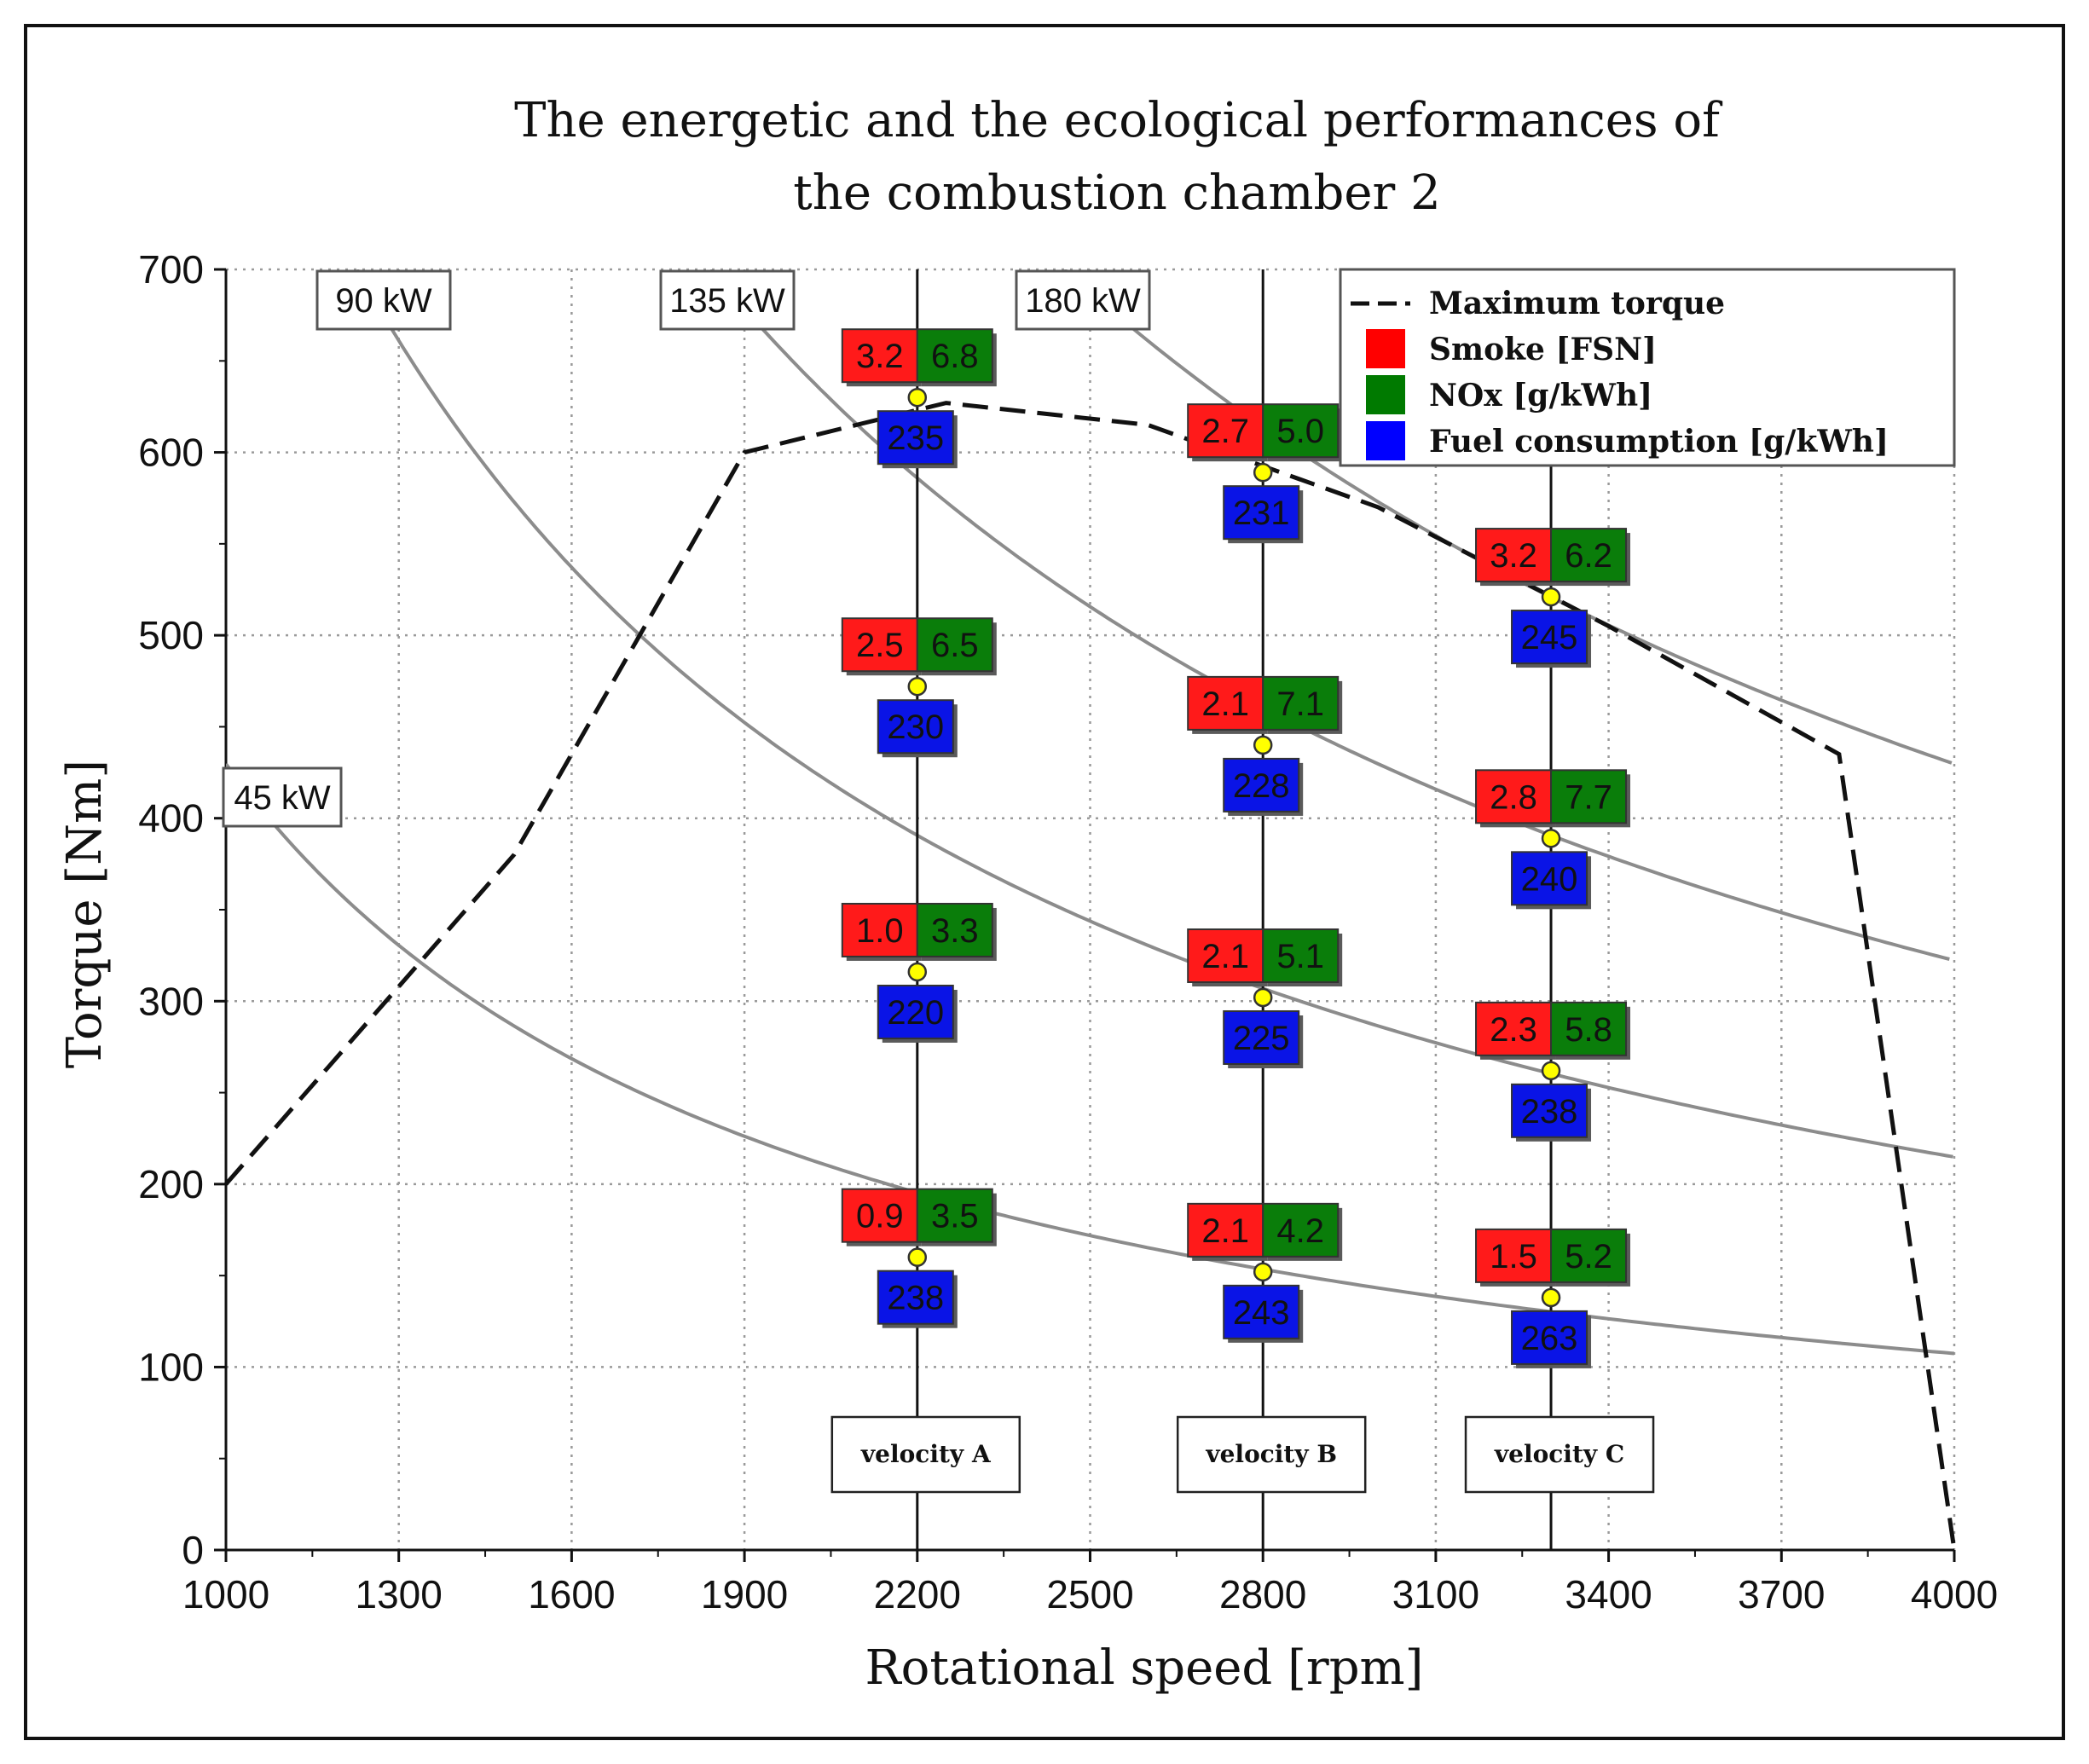  I want to click on power-label-135kw-text: 135 kW, so click(727, 301).